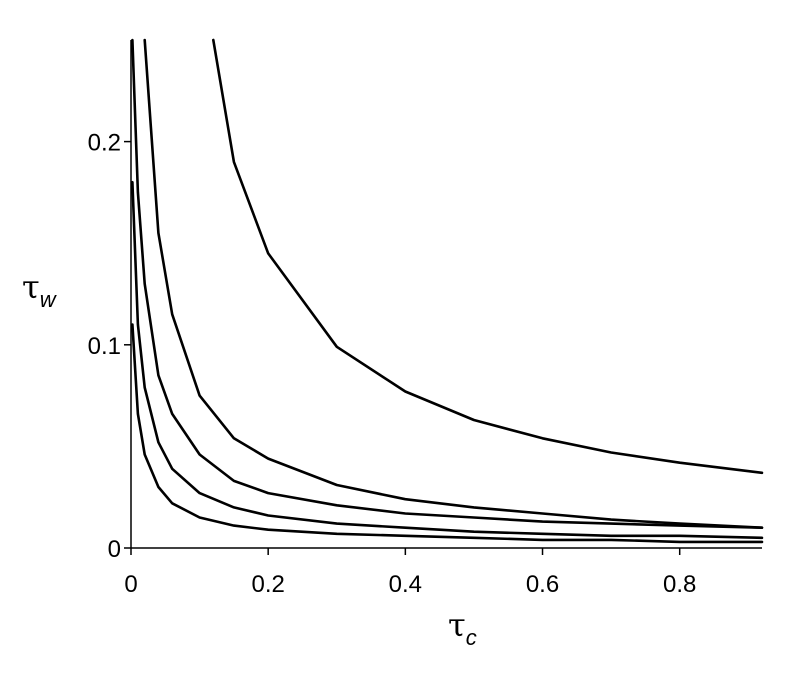 This screenshot has height=680, width=800. Describe the element at coordinates (471, 637) in the screenshot. I see `x-axis-label-subscript: c` at that location.